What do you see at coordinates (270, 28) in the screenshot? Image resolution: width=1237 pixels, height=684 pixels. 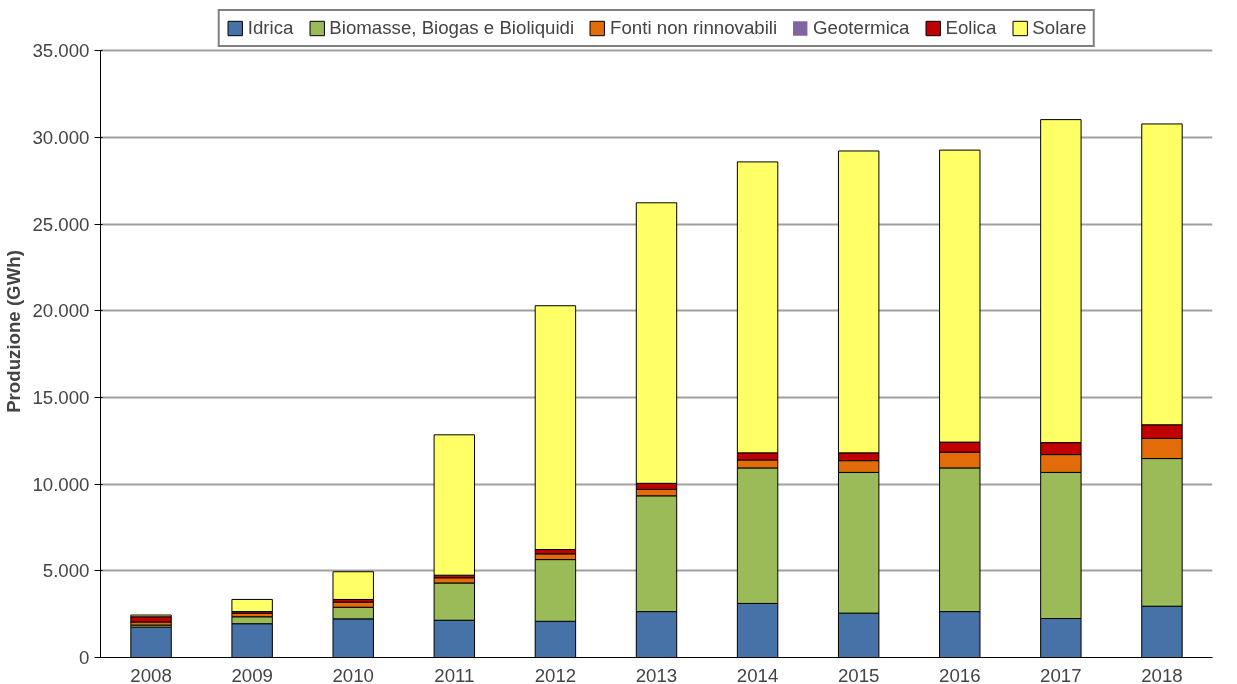 I see `legend-label: Idrica` at bounding box center [270, 28].